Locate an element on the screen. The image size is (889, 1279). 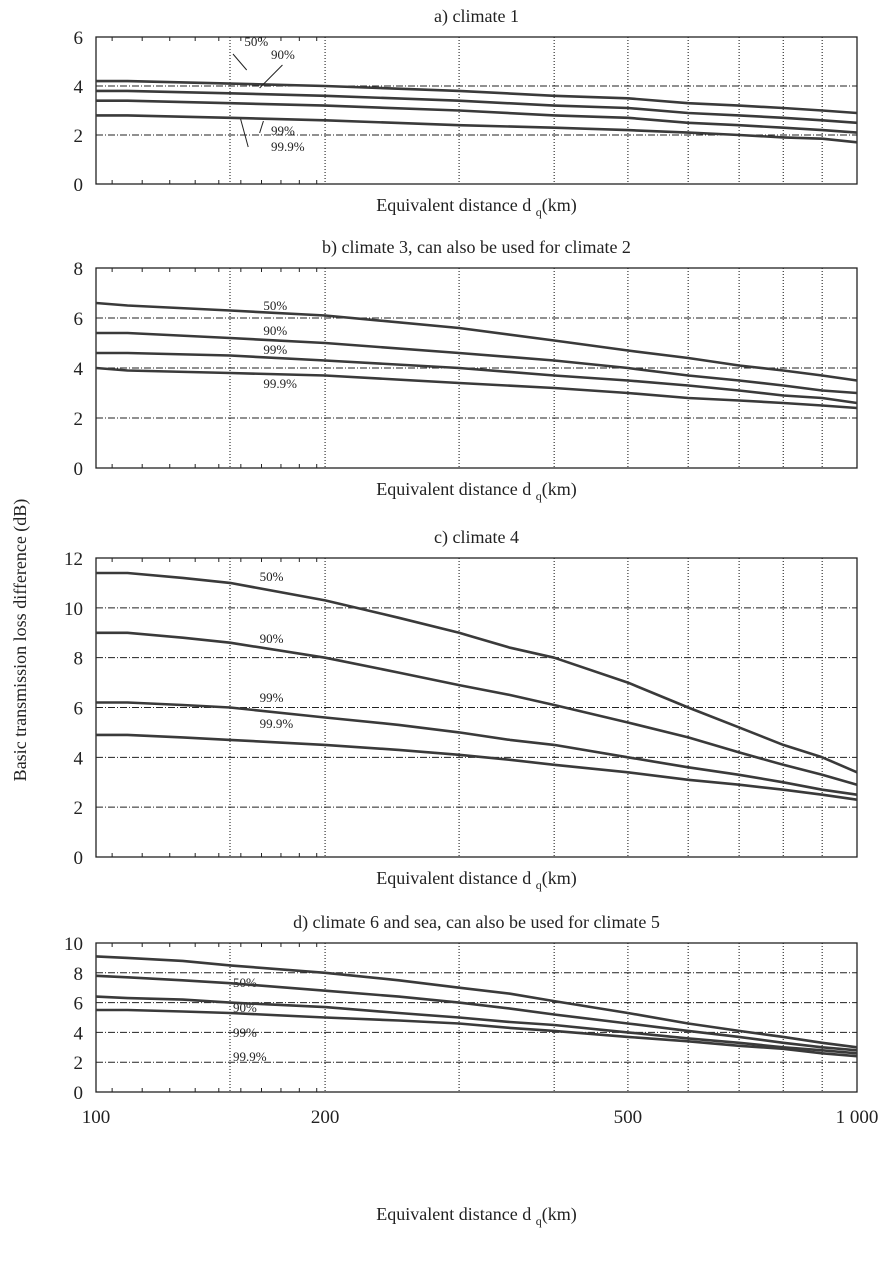
chart-title: a) climate 1 is located at coordinates (476, 16).